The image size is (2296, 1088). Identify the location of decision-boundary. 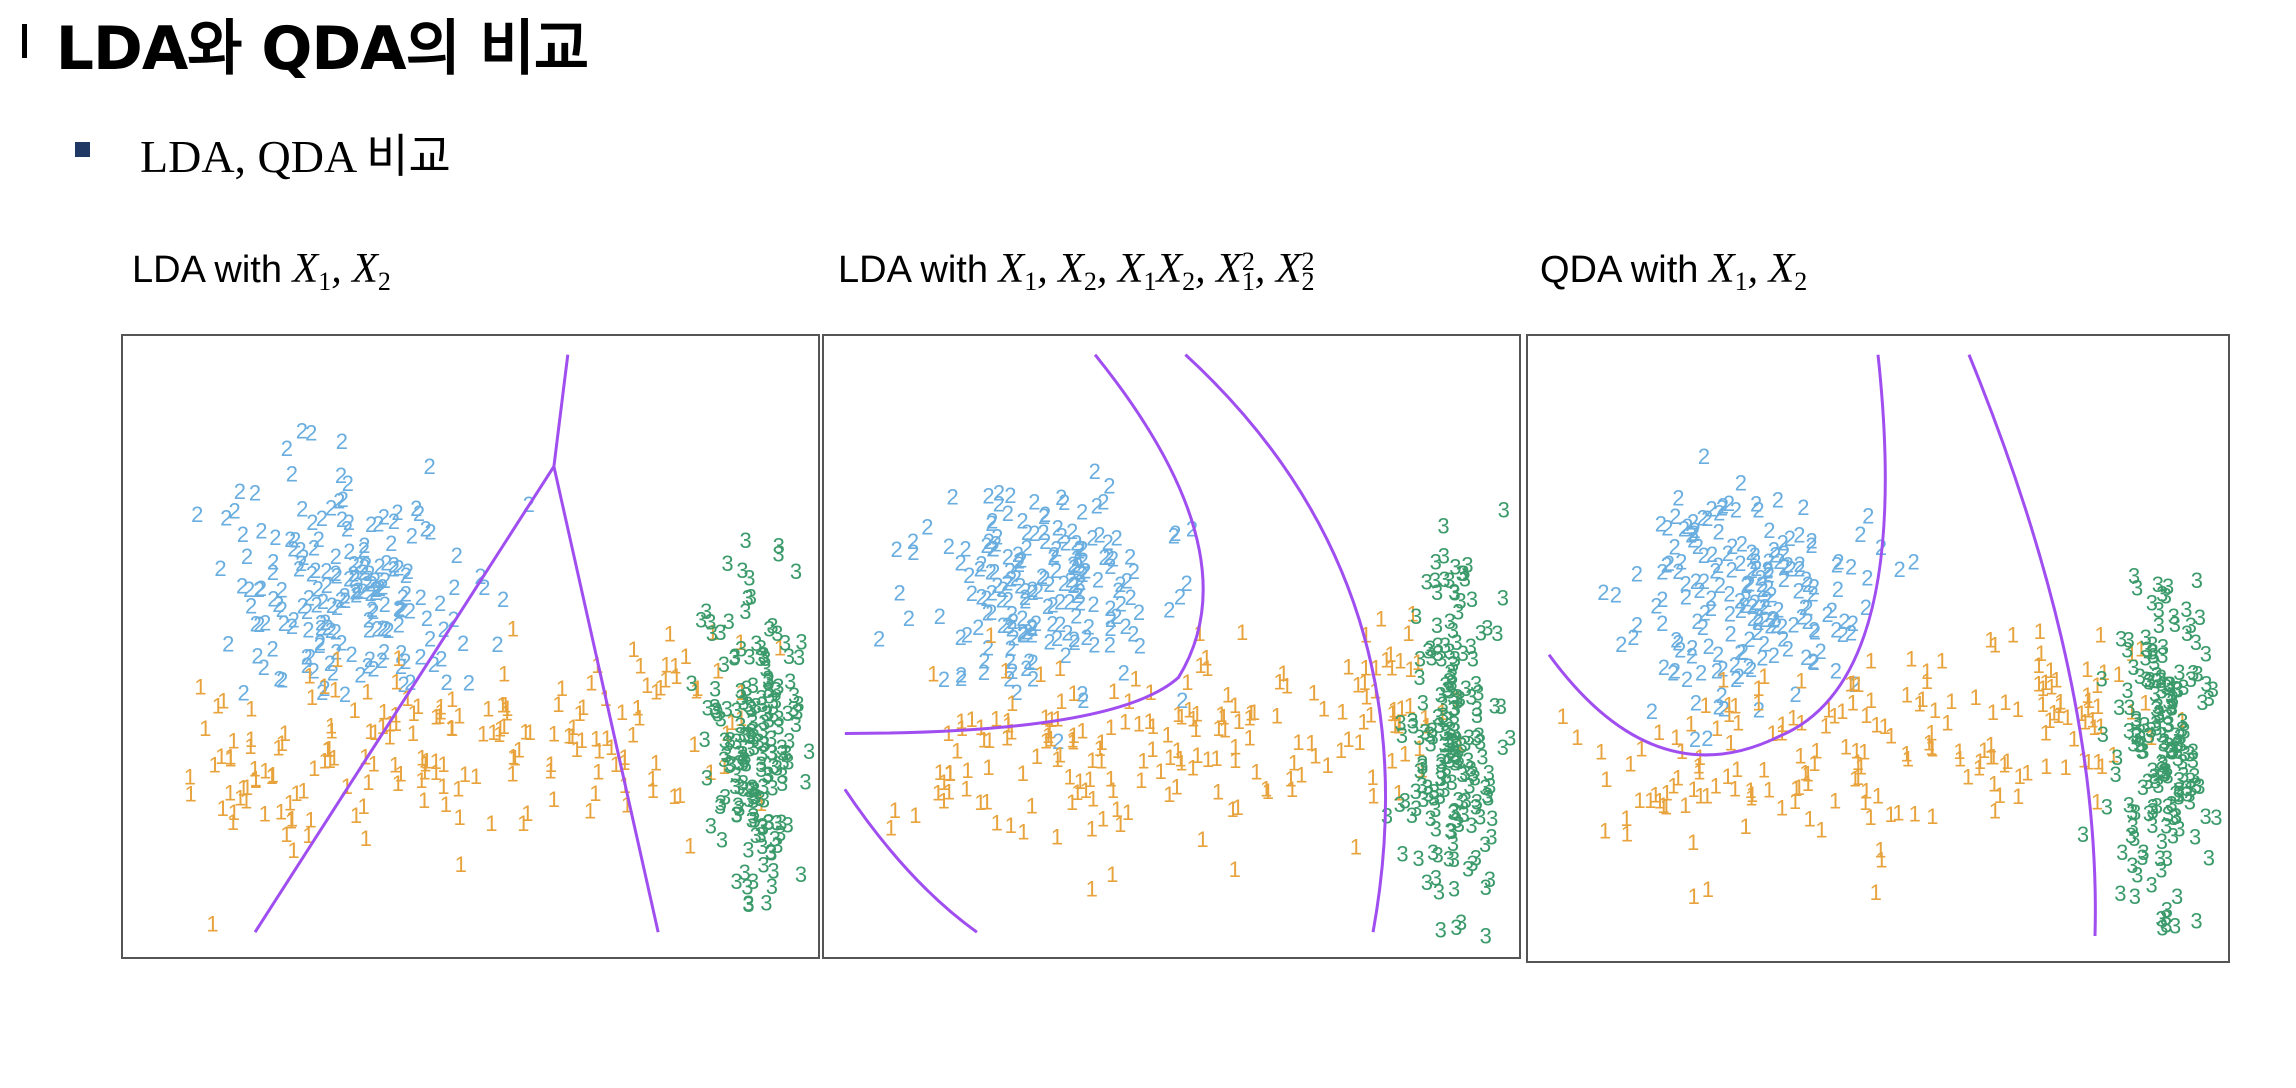
(1024, 544).